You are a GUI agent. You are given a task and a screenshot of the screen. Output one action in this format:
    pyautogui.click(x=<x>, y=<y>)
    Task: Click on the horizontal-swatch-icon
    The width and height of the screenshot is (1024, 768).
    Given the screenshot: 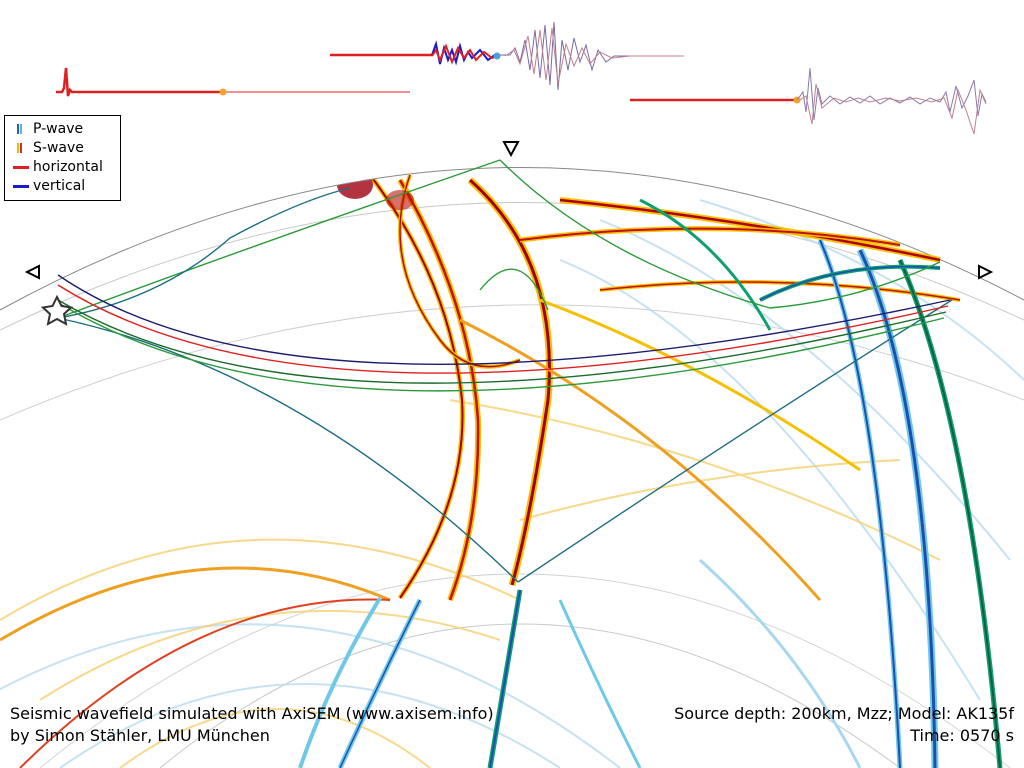 What is the action you would take?
    pyautogui.click(x=21, y=167)
    